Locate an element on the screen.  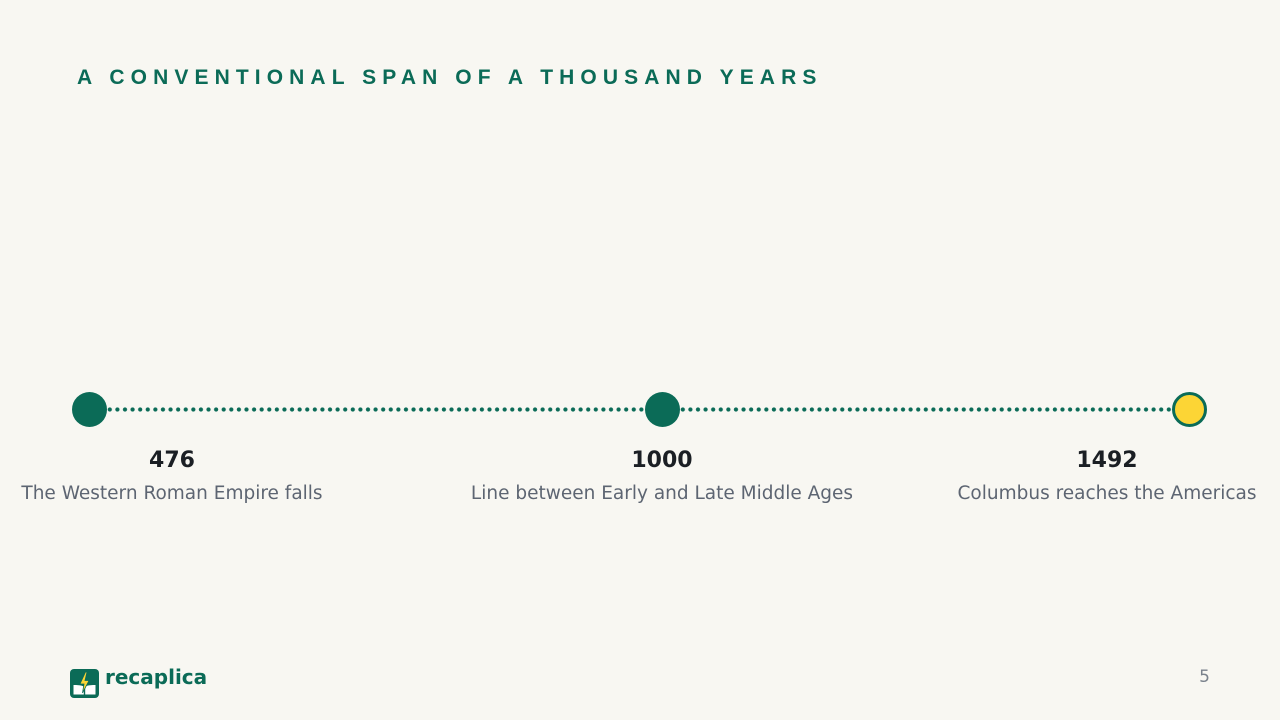
event-description: Line between Early and Late Middle Ages is located at coordinates (662, 493).